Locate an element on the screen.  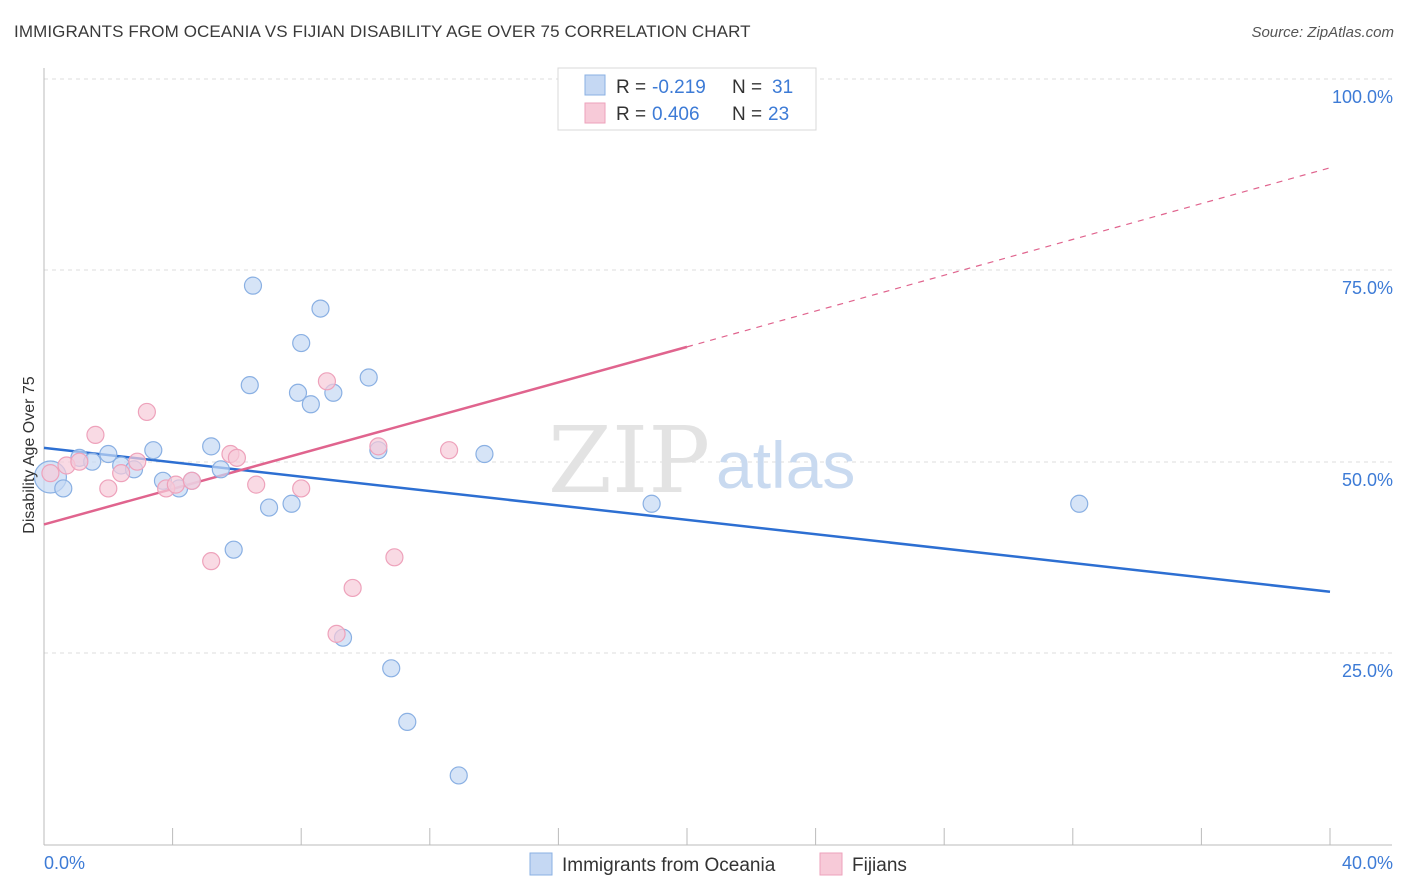
bottom-legend-label-oceania: Immigrants from Oceania is located at coordinates (669, 865).